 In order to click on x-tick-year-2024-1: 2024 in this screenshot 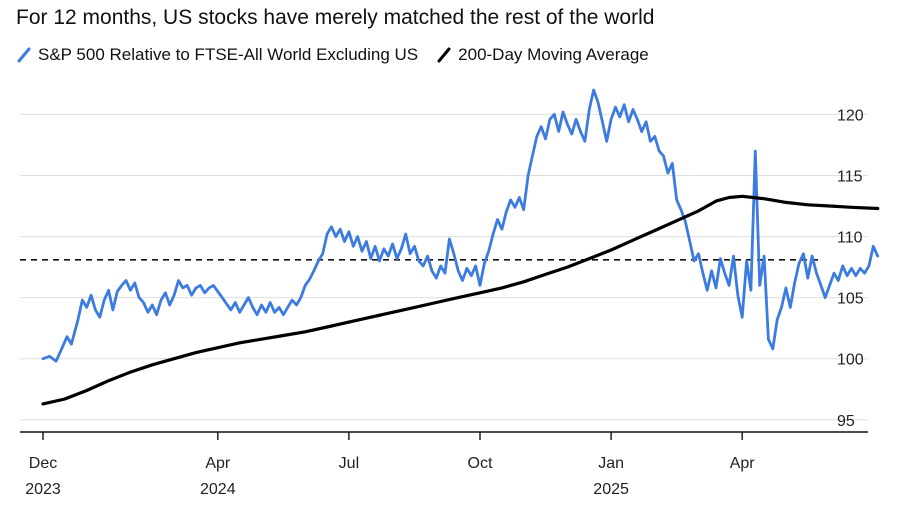, I will do `click(218, 489)`.